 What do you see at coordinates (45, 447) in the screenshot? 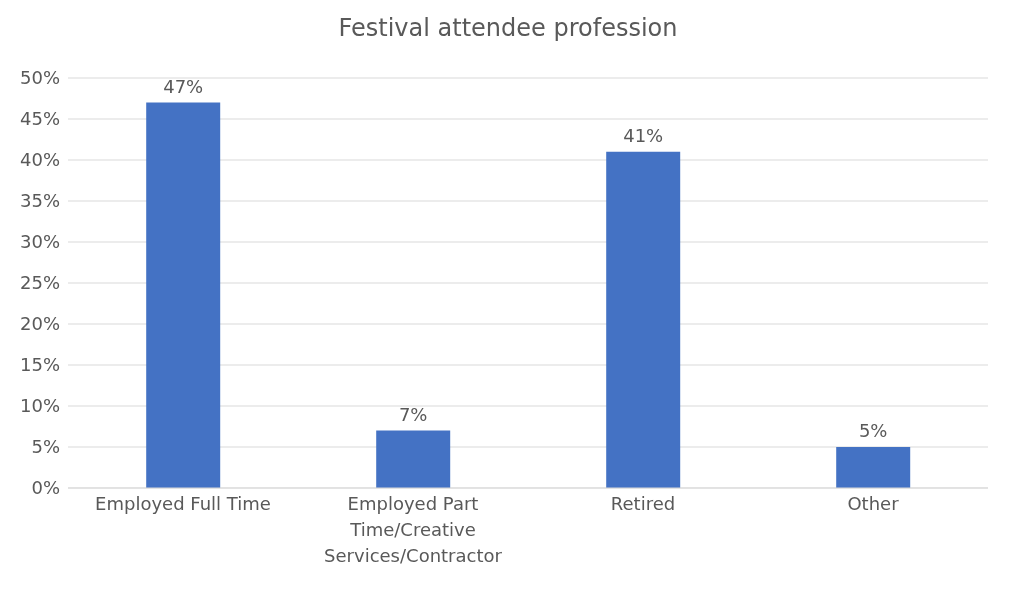
I see `y-tick-label: 5%` at bounding box center [45, 447].